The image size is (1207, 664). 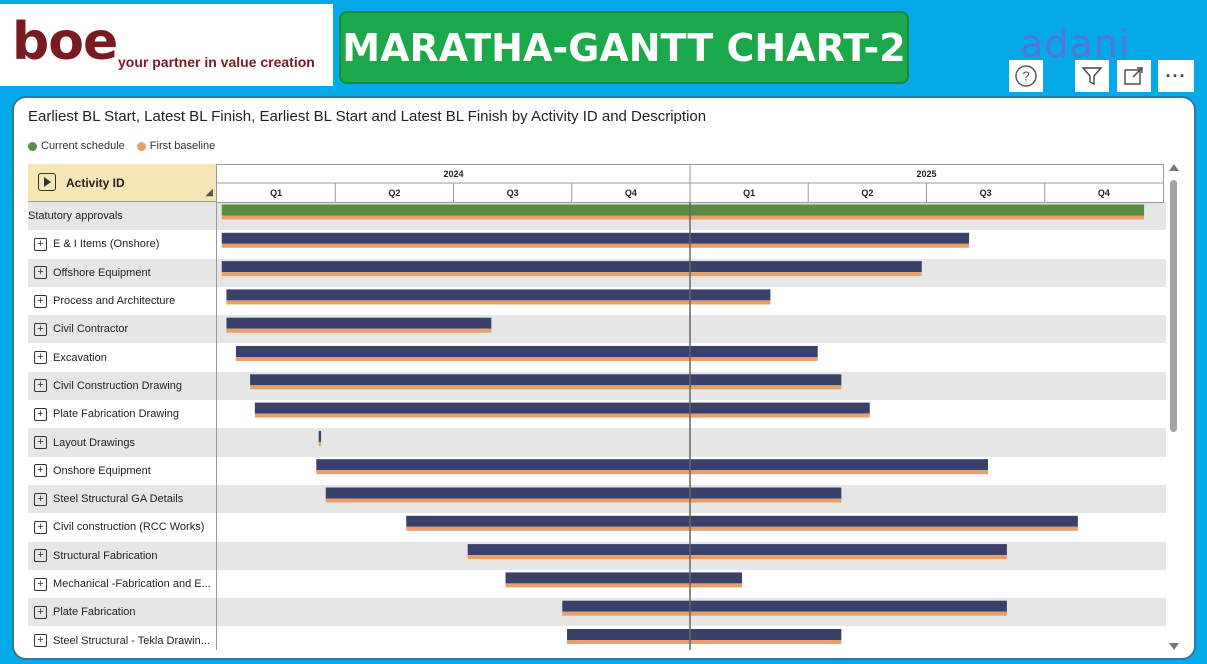 What do you see at coordinates (129, 527) in the screenshot?
I see `row-label-text: Civil construction (RCC Works)` at bounding box center [129, 527].